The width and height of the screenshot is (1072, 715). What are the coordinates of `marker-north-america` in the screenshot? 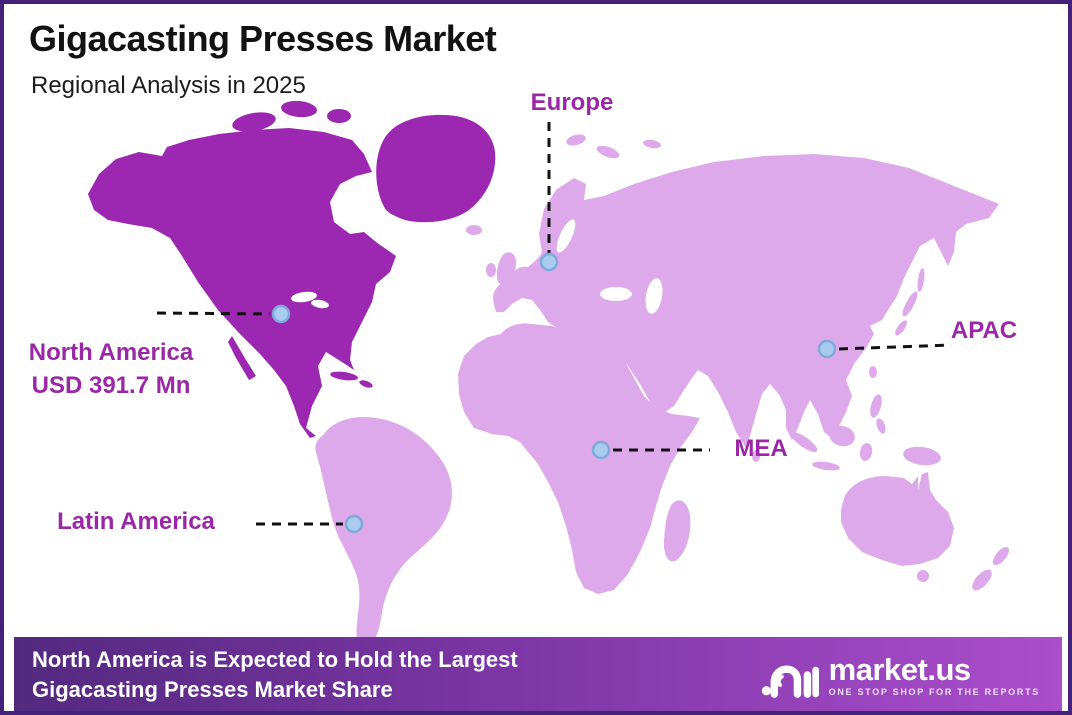 It's located at (281, 314).